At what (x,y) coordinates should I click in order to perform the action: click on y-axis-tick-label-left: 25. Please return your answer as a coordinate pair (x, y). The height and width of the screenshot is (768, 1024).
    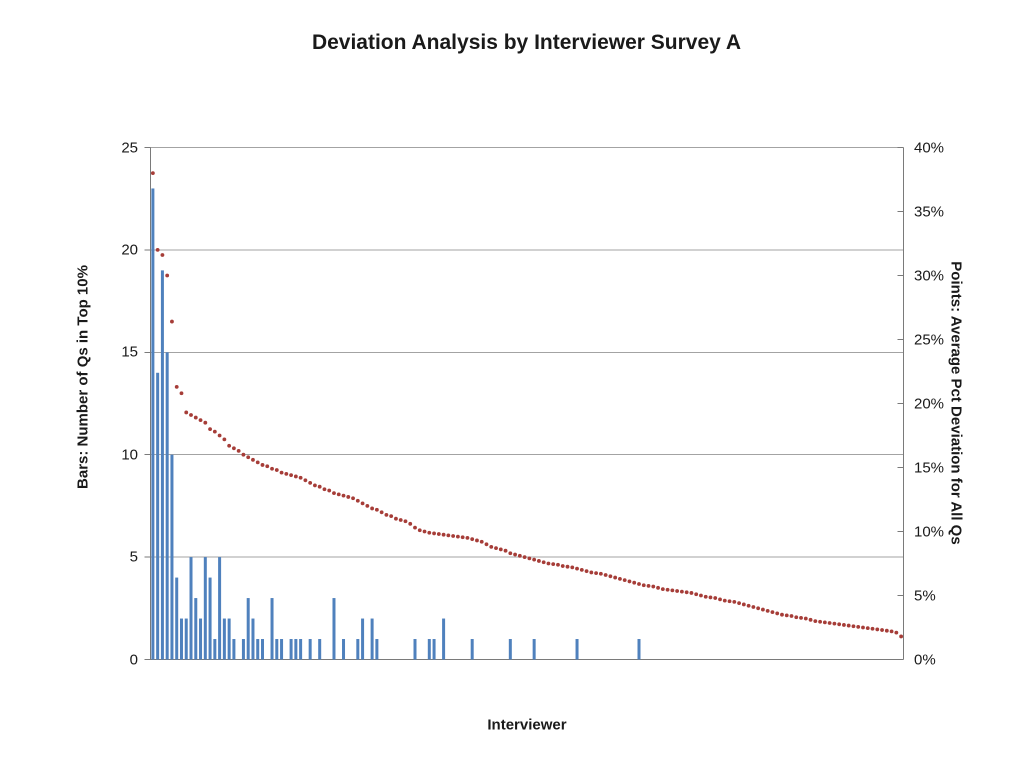
    Looking at the image, I should click on (129, 147).